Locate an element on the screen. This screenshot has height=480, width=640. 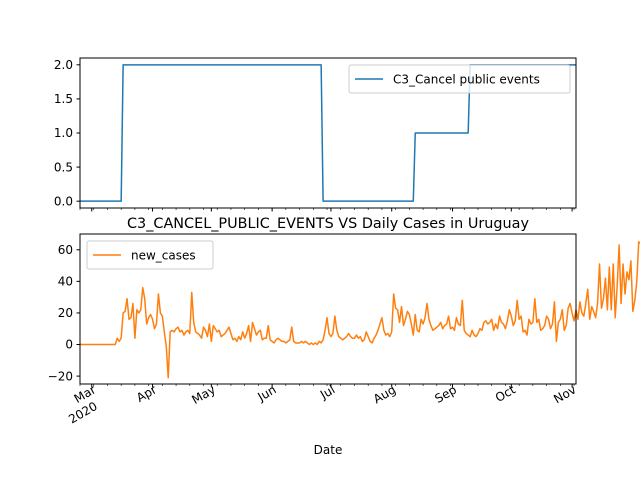
bottom-panel-y-tick-label: 40 is located at coordinates (65, 282).